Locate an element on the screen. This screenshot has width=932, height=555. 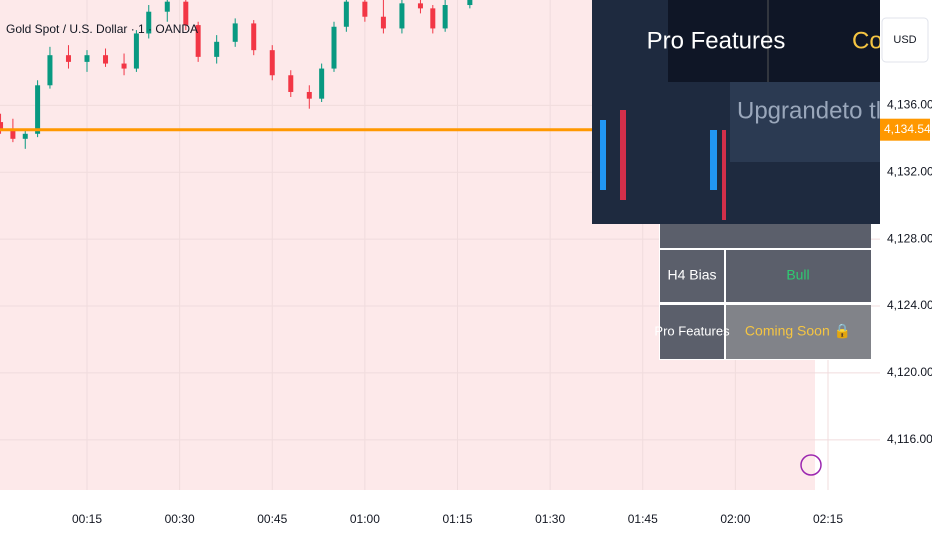
alert-icon is located at coordinates (811, 465).